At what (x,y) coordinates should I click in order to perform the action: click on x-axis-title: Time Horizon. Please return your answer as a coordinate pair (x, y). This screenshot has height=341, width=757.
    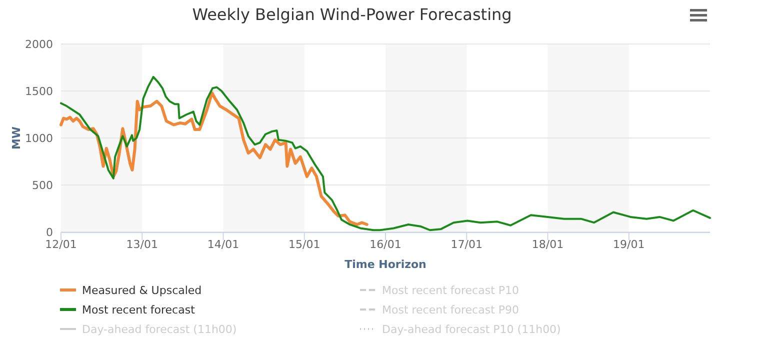
    Looking at the image, I should click on (385, 264).